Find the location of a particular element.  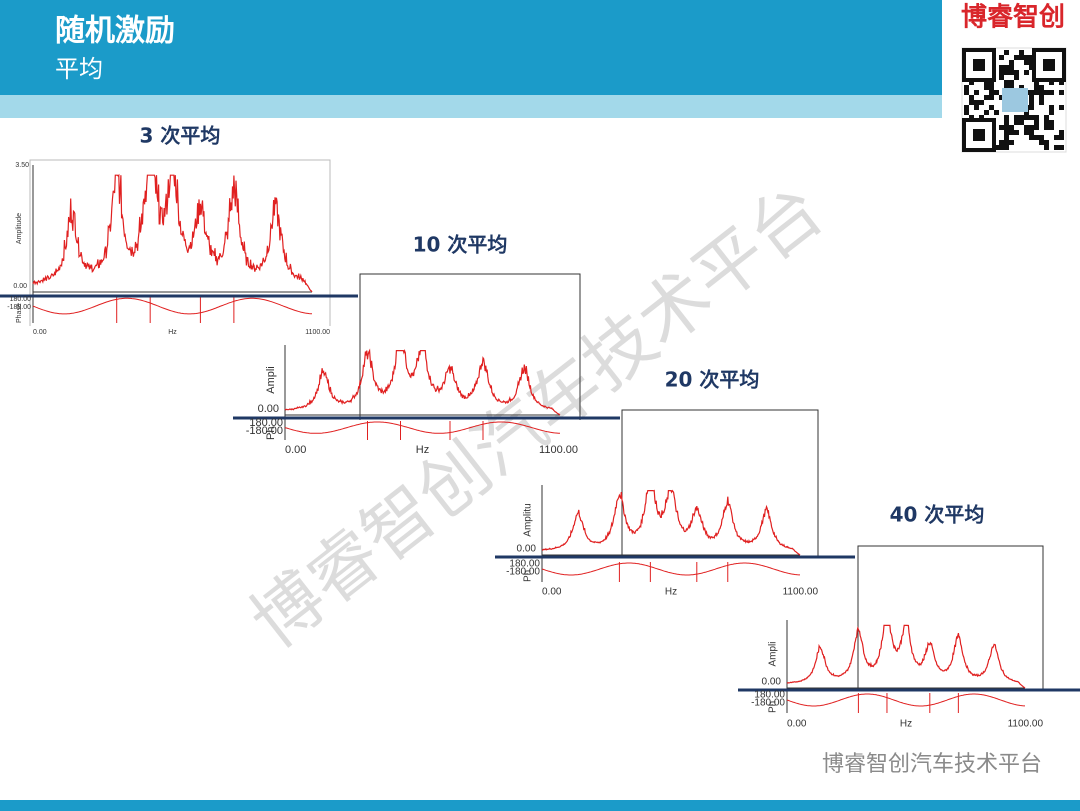

plot-title: 10 次平均 is located at coordinates (460, 245).